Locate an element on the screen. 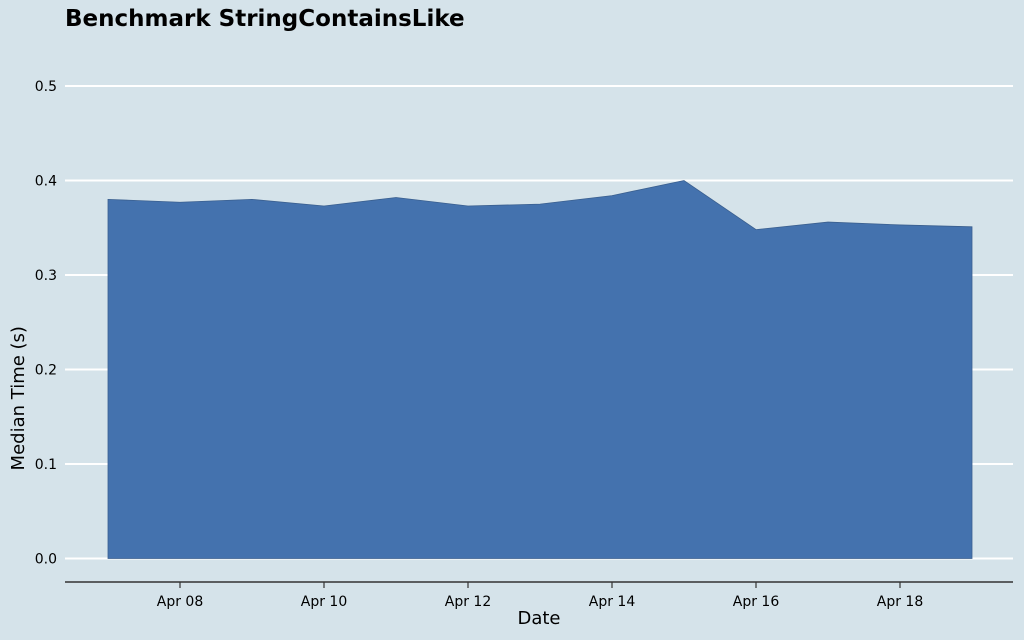 The height and width of the screenshot is (640, 1024). y-axis-ticks: 0.0 0.1 0.2 0.3 0.4 0.5 is located at coordinates (46, 323).